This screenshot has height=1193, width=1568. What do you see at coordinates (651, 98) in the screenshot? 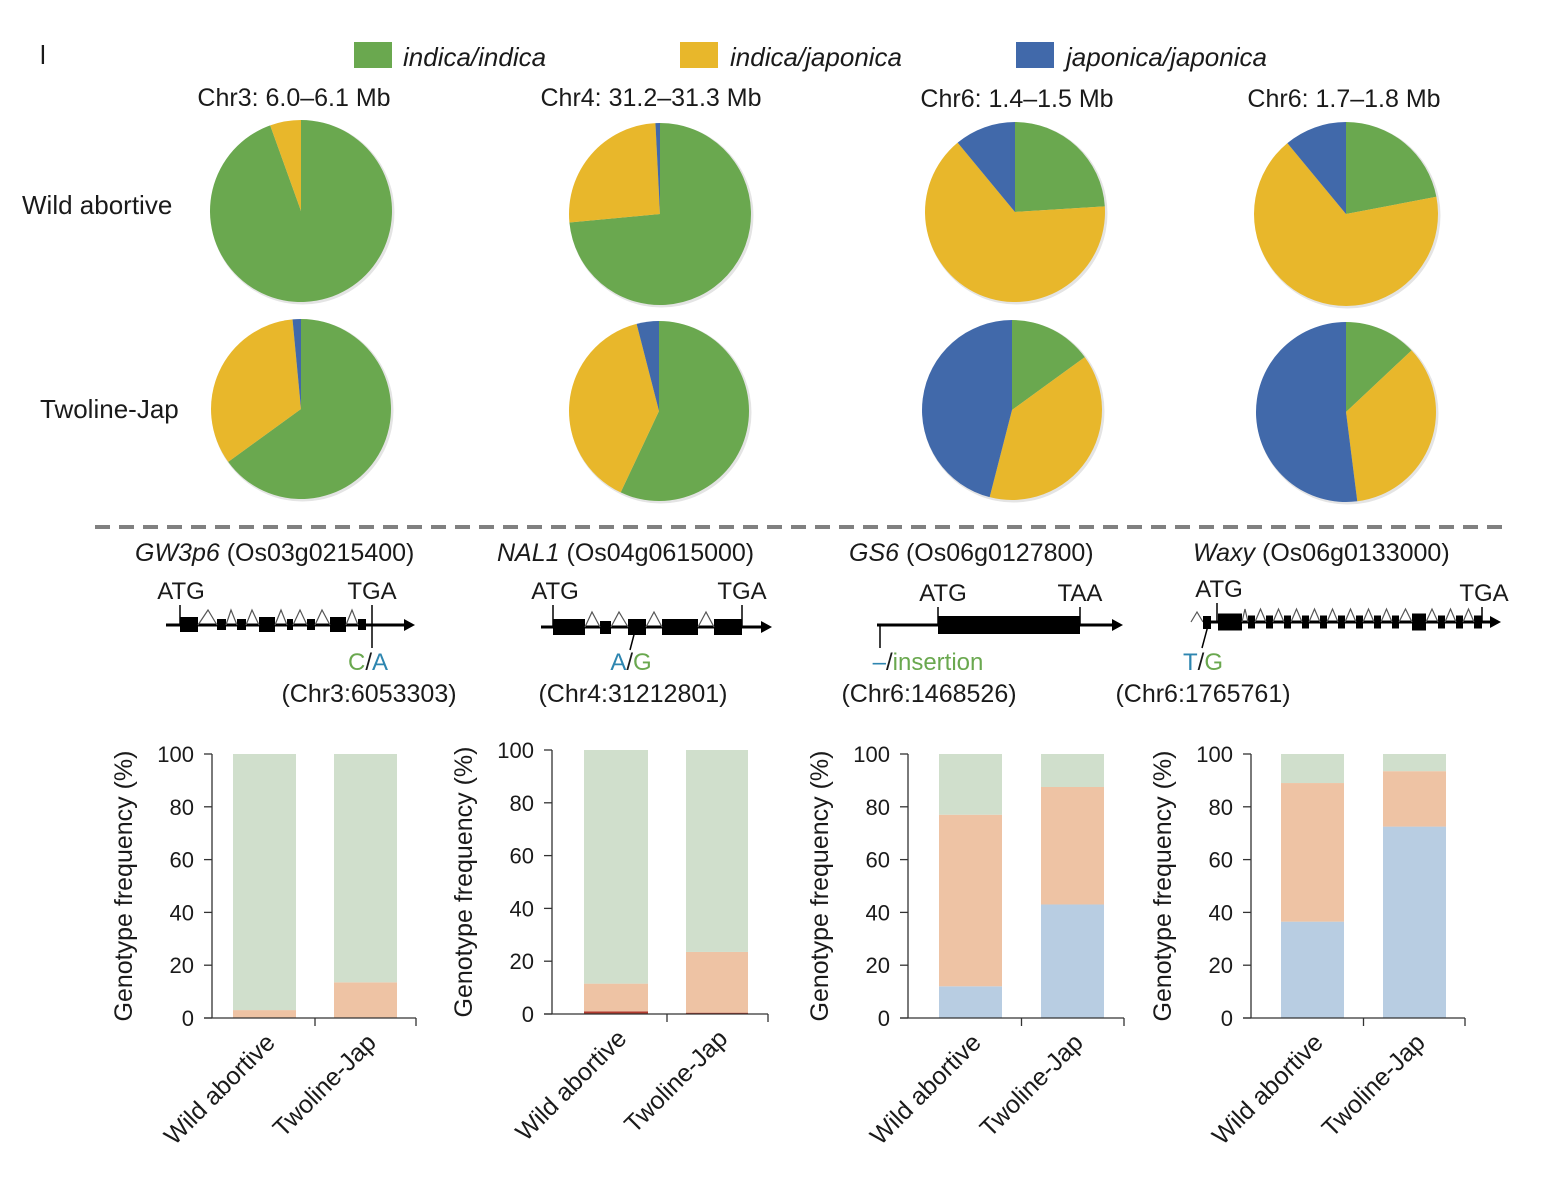
I see `pie-title-chr4: Chr4: 31.2–31.3 Mb` at bounding box center [651, 98].